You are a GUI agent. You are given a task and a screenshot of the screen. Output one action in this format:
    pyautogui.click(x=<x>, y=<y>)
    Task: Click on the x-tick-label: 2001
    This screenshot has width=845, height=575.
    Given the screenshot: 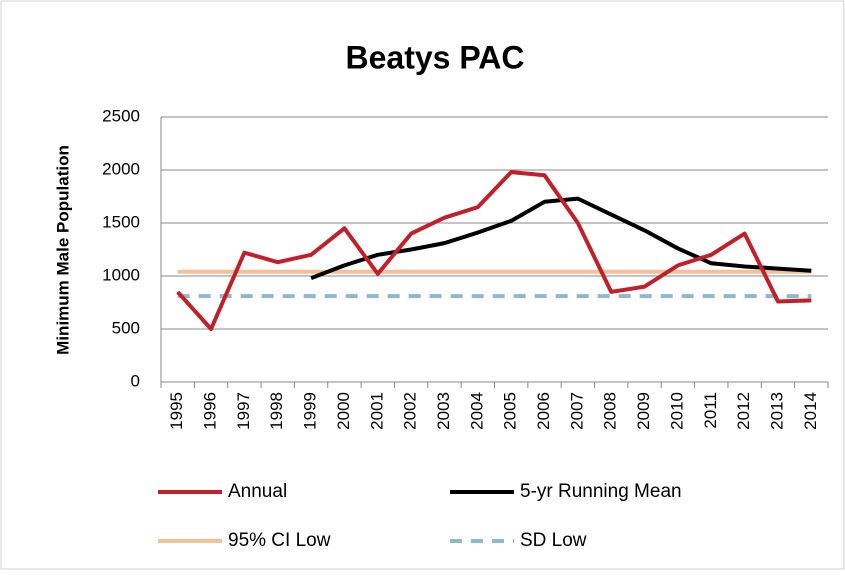 What is the action you would take?
    pyautogui.click(x=376, y=411)
    